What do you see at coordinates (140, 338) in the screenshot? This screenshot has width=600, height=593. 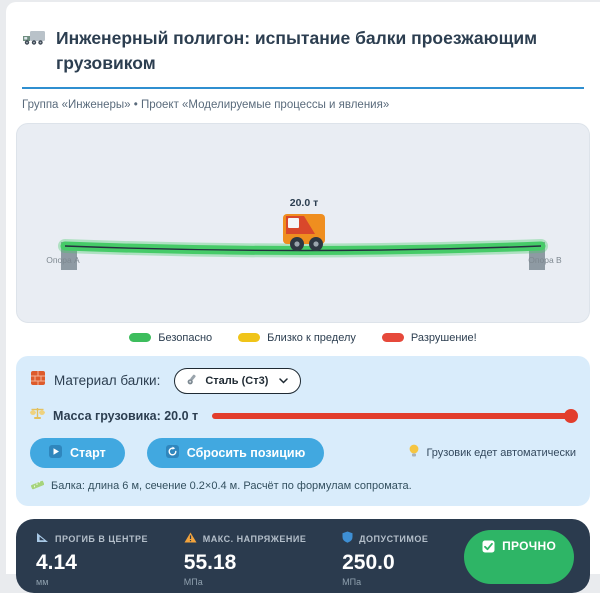 I see `legend-safe-swatch` at bounding box center [140, 338].